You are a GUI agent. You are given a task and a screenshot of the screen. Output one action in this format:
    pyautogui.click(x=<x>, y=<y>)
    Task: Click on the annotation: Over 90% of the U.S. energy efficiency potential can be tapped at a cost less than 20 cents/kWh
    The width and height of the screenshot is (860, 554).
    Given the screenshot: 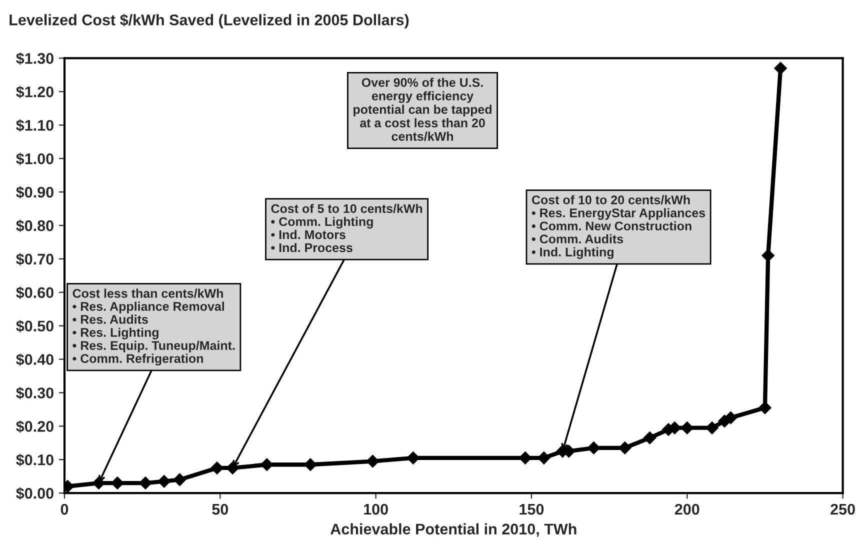 What is the action you would take?
    pyautogui.click(x=423, y=109)
    